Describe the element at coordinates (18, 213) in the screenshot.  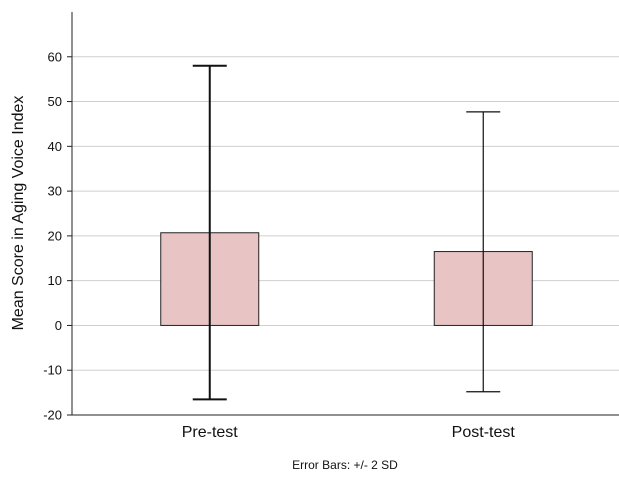
I see `y-axis-title: Mean Score in Aging Voice Index` at that location.